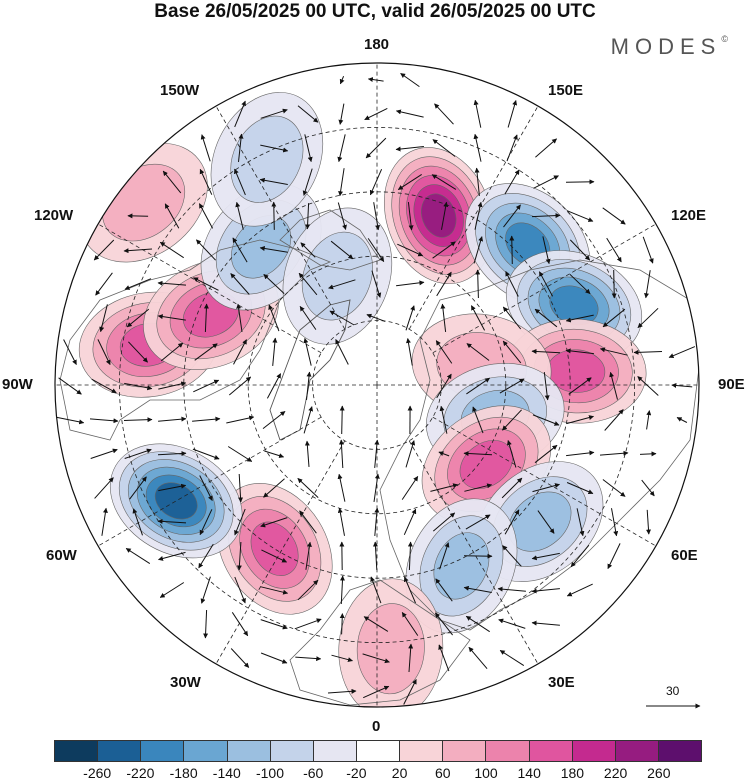  Describe the element at coordinates (443, 773) in the screenshot. I see `colorbar-tick-label: 60` at that location.